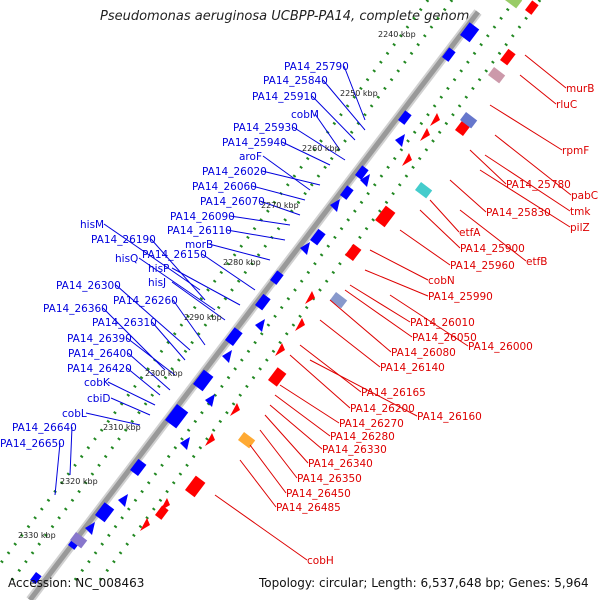 The width and height of the screenshot is (600, 600). Describe the element at coordinates (316, 67) in the screenshot. I see `gene-label-left: PA14_25790` at that location.